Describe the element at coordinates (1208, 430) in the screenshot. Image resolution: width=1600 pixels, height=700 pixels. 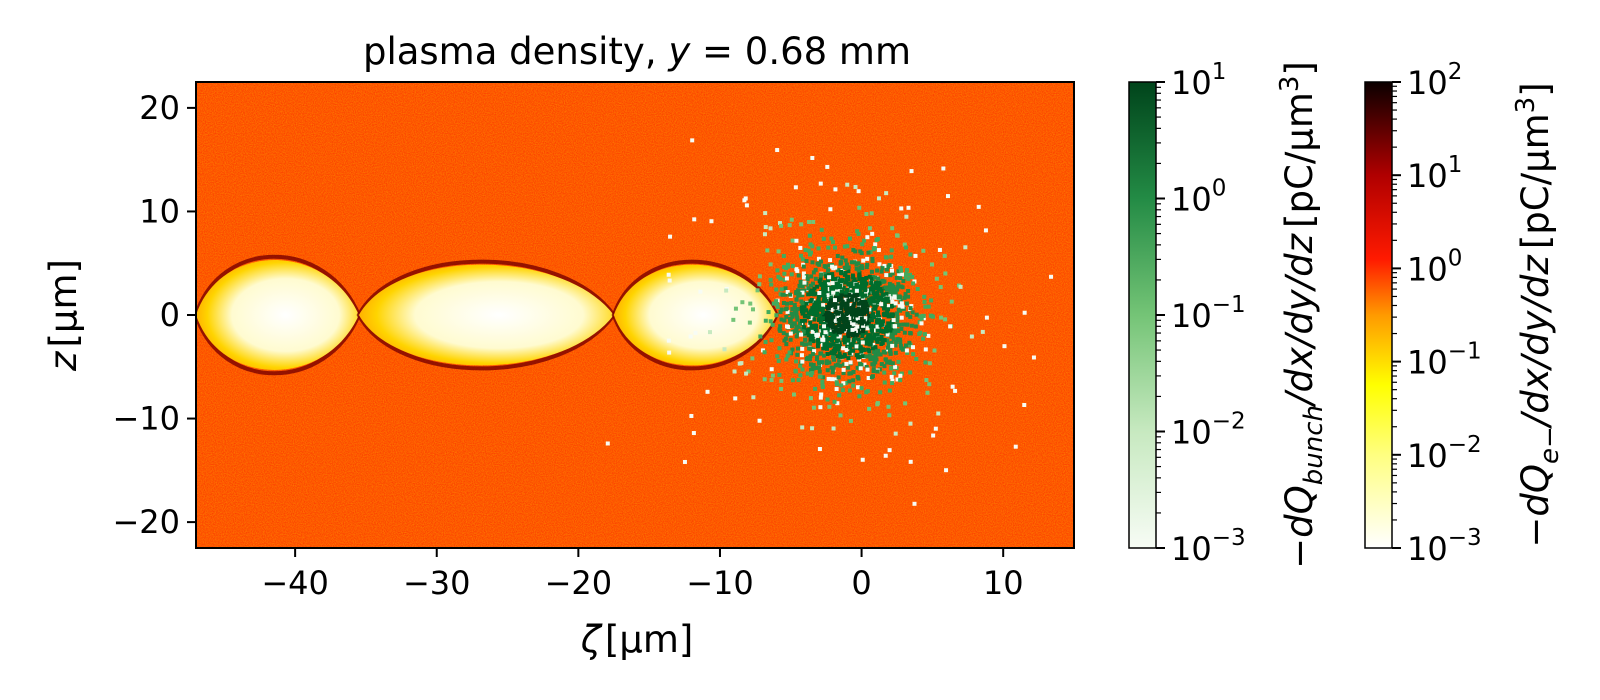
I see `colorbar-tick-label: 10⁻²` at that location.